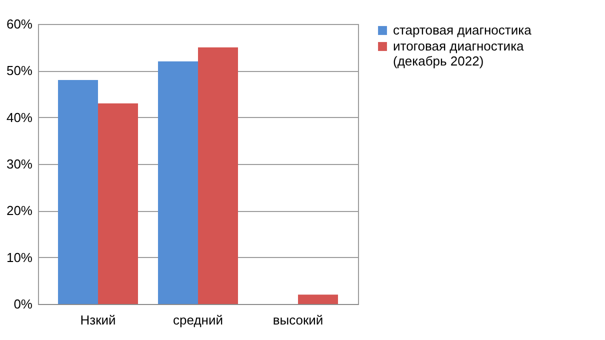 The height and width of the screenshot is (340, 605). Describe the element at coordinates (23, 304) in the screenshot. I see `y-tick-label: 0%` at that location.